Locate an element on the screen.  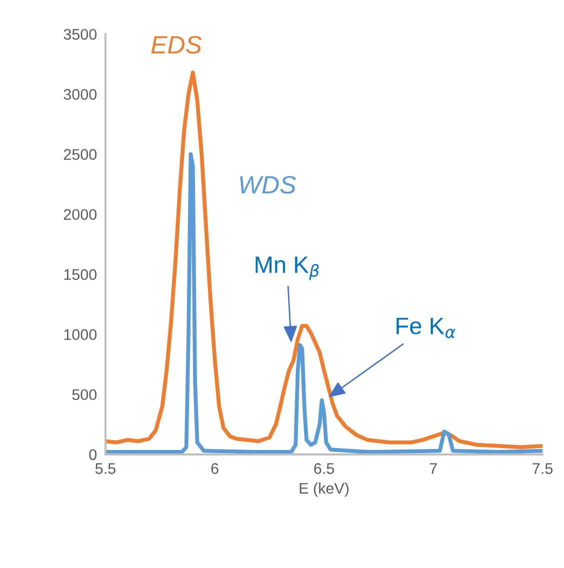
x-tick-label: 6.5 is located at coordinates (324, 468).